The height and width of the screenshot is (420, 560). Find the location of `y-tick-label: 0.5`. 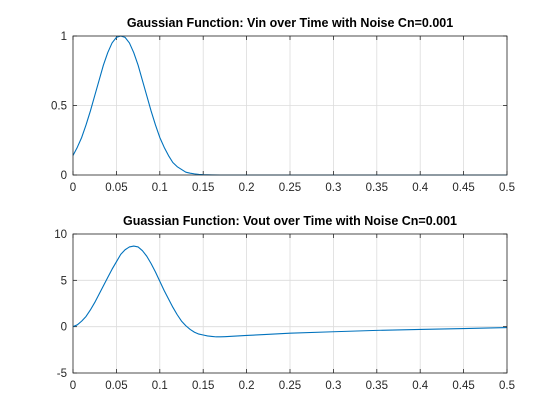

y-tick-label: 0.5 is located at coordinates (59, 107).